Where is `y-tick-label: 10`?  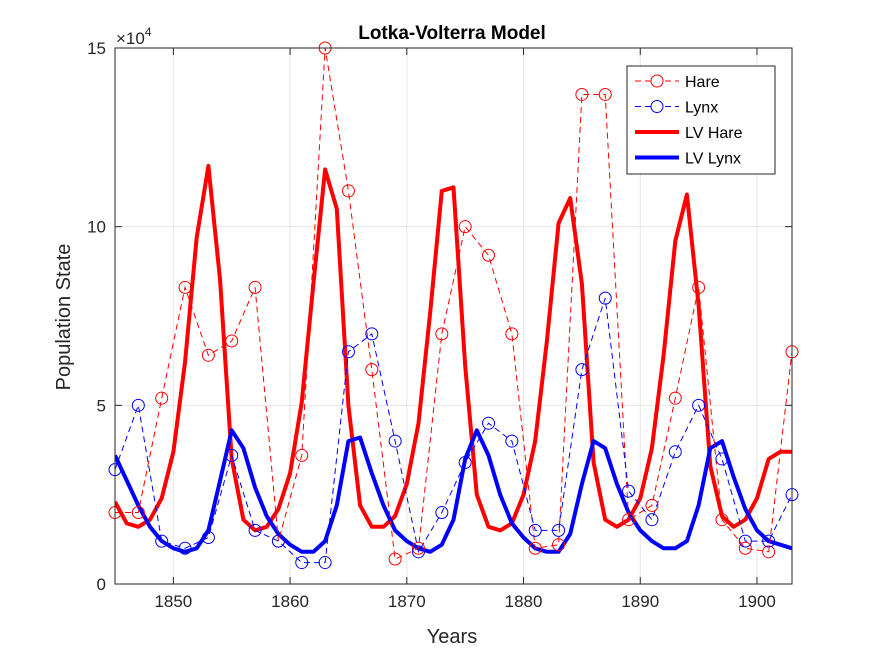
y-tick-label: 10 is located at coordinates (96, 227).